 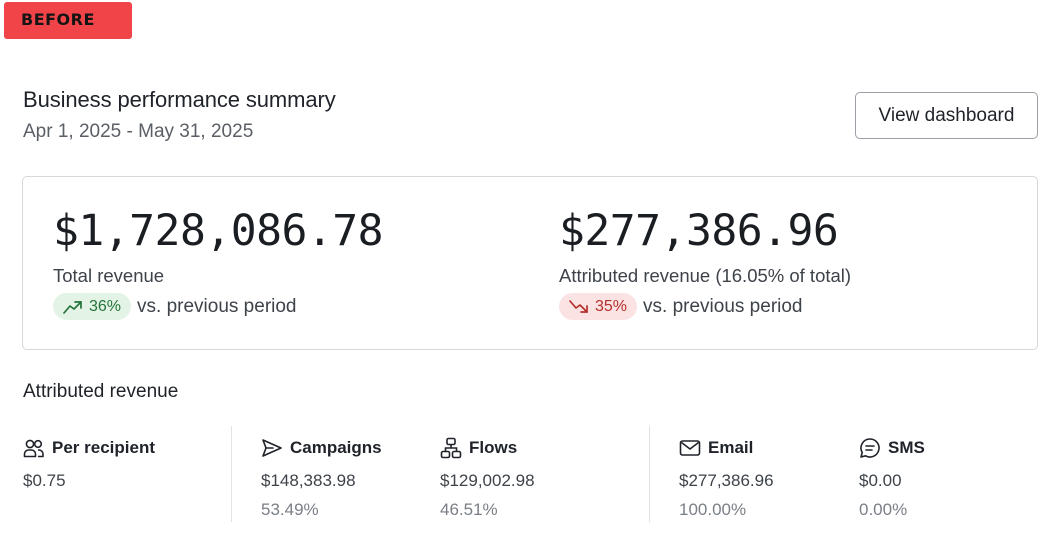 I want to click on stat-value: $148,383.98, so click(x=308, y=480).